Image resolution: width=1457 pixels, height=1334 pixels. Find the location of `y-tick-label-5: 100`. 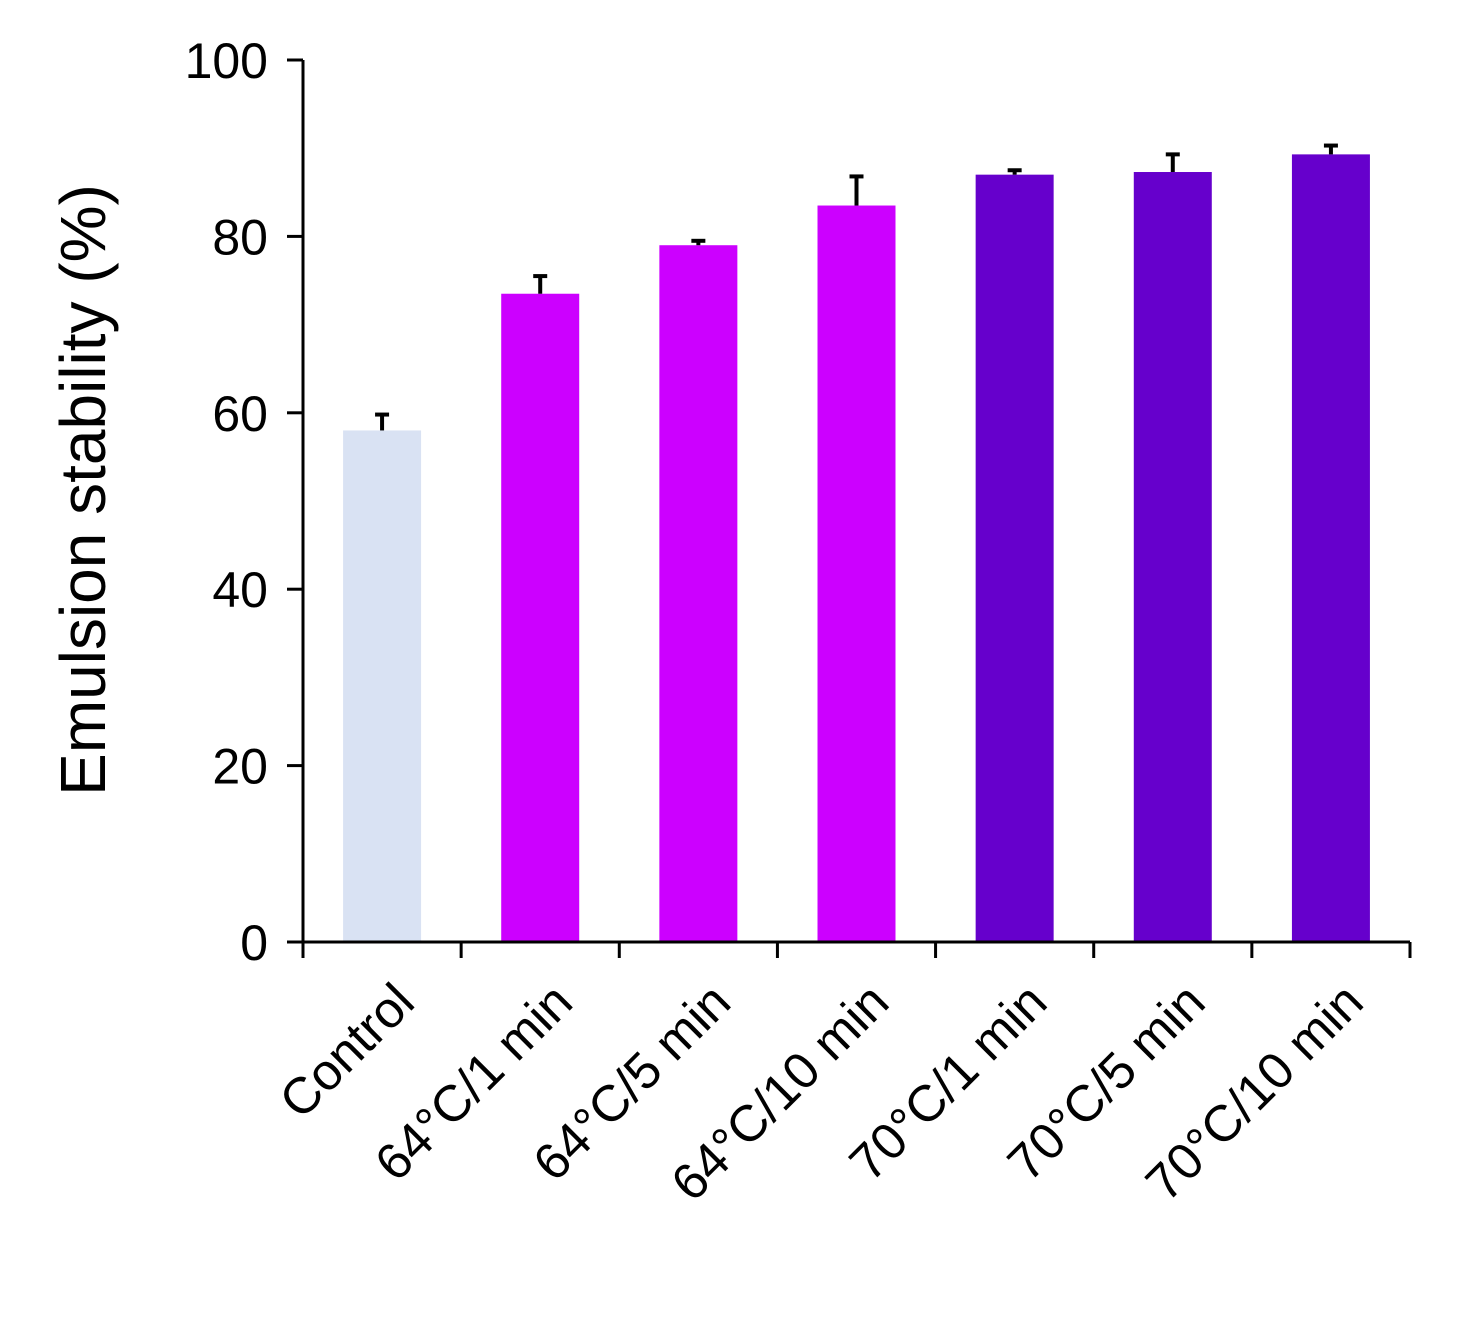

y-tick-label-5: 100 is located at coordinates (226, 61).